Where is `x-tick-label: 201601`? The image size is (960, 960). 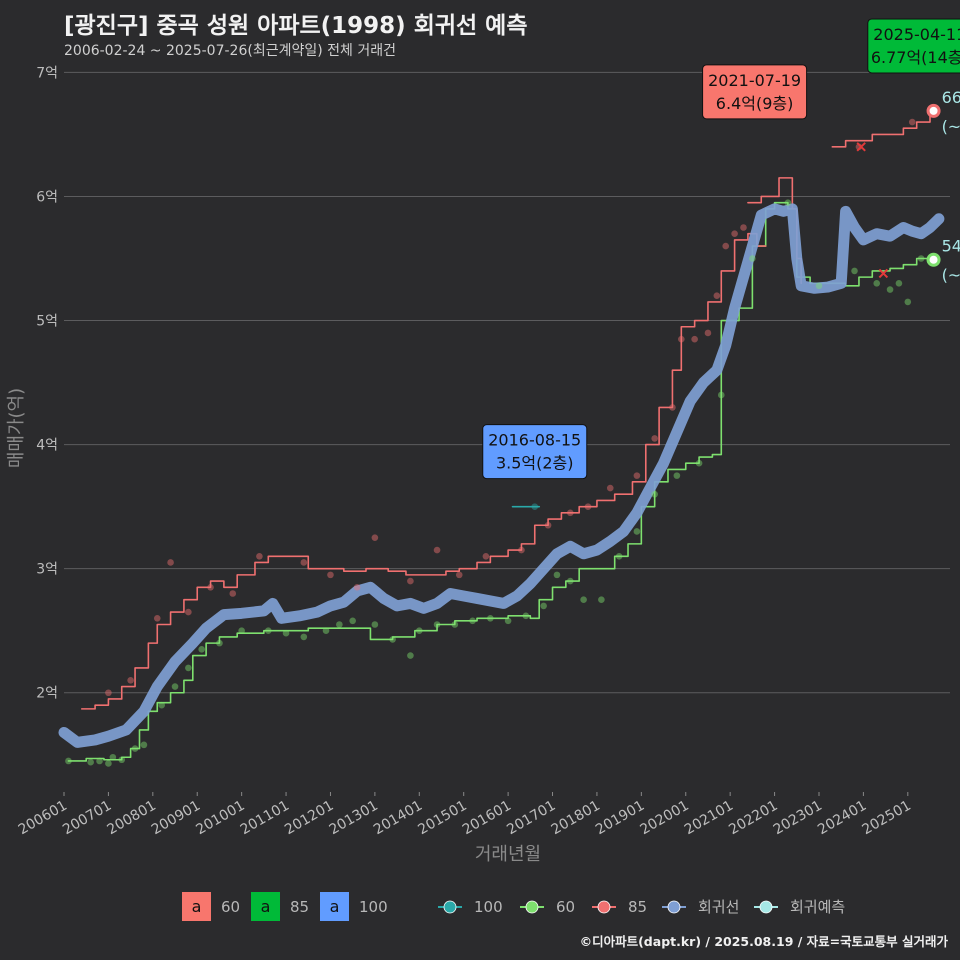
x-tick-label: 201601 is located at coordinates (487, 818).